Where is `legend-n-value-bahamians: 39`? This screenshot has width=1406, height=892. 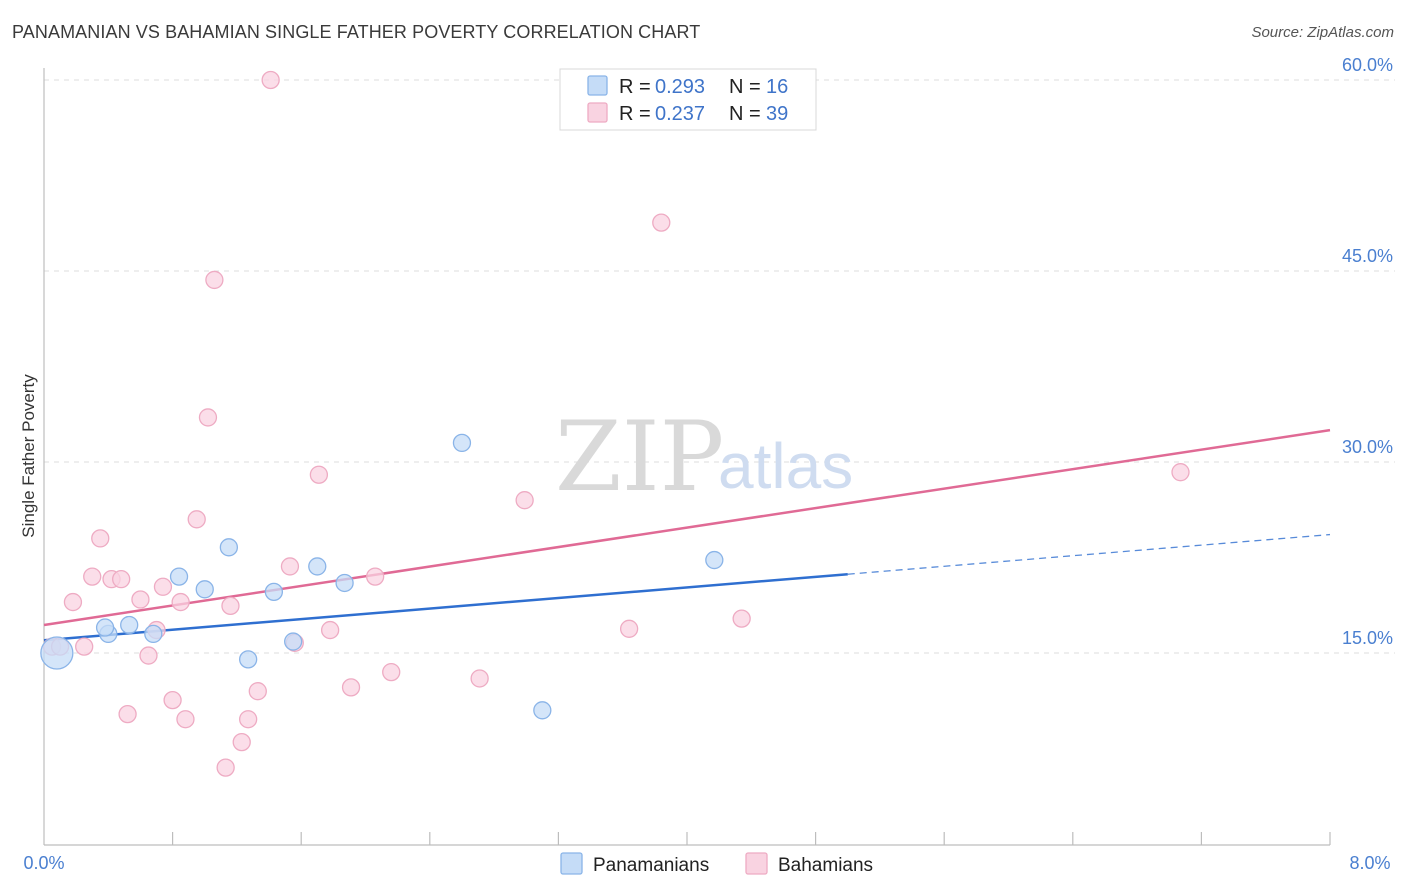
legend-n-value-bahamians: 39 is located at coordinates (777, 114).